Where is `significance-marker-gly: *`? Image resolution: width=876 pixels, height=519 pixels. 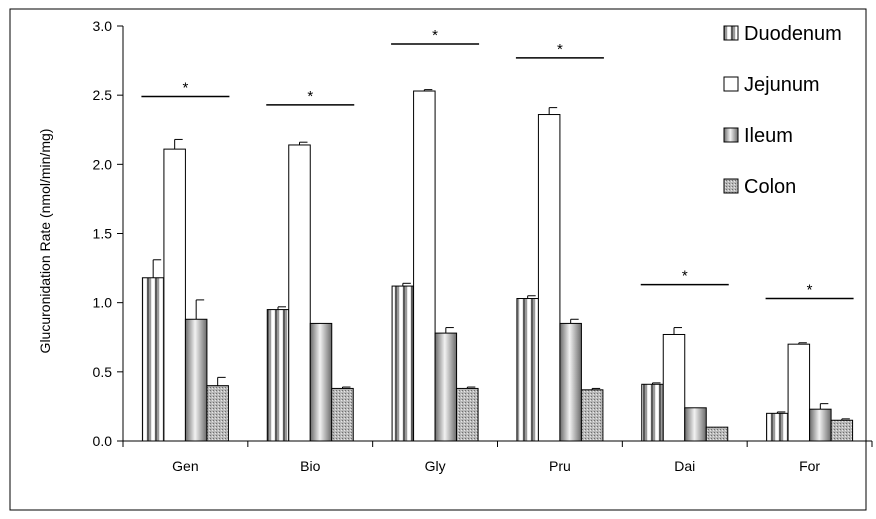
significance-marker-gly: * is located at coordinates (435, 35).